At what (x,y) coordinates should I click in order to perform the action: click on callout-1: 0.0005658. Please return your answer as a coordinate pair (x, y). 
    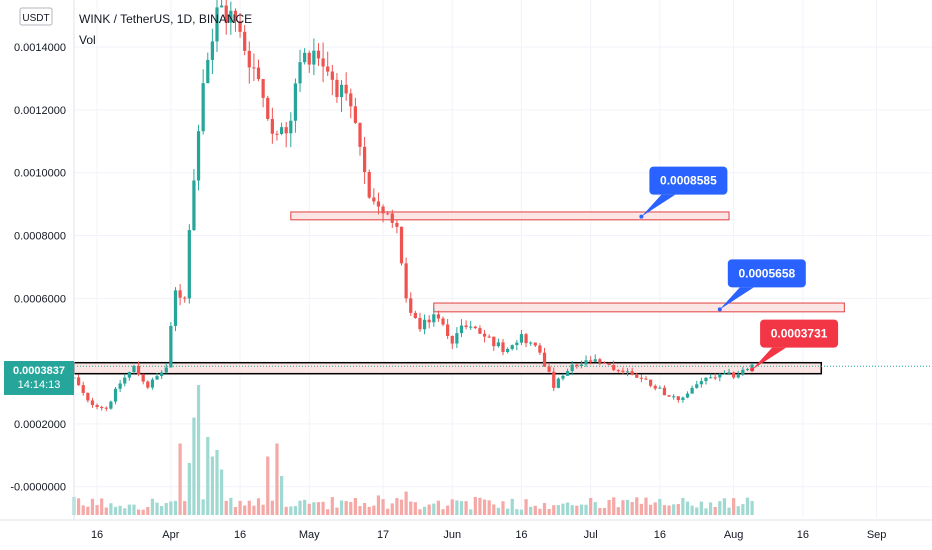
    Looking at the image, I should click on (761, 285).